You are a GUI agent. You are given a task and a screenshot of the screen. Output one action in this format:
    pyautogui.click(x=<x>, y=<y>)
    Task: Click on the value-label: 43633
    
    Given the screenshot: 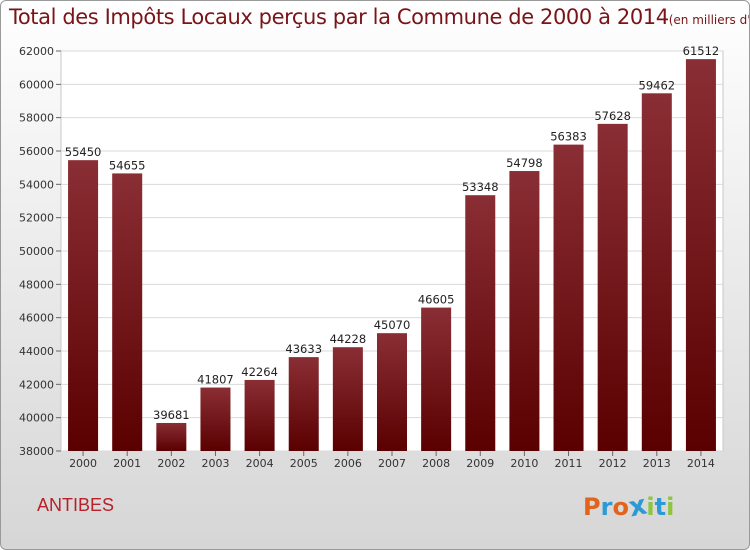 What is the action you would take?
    pyautogui.click(x=303, y=349)
    